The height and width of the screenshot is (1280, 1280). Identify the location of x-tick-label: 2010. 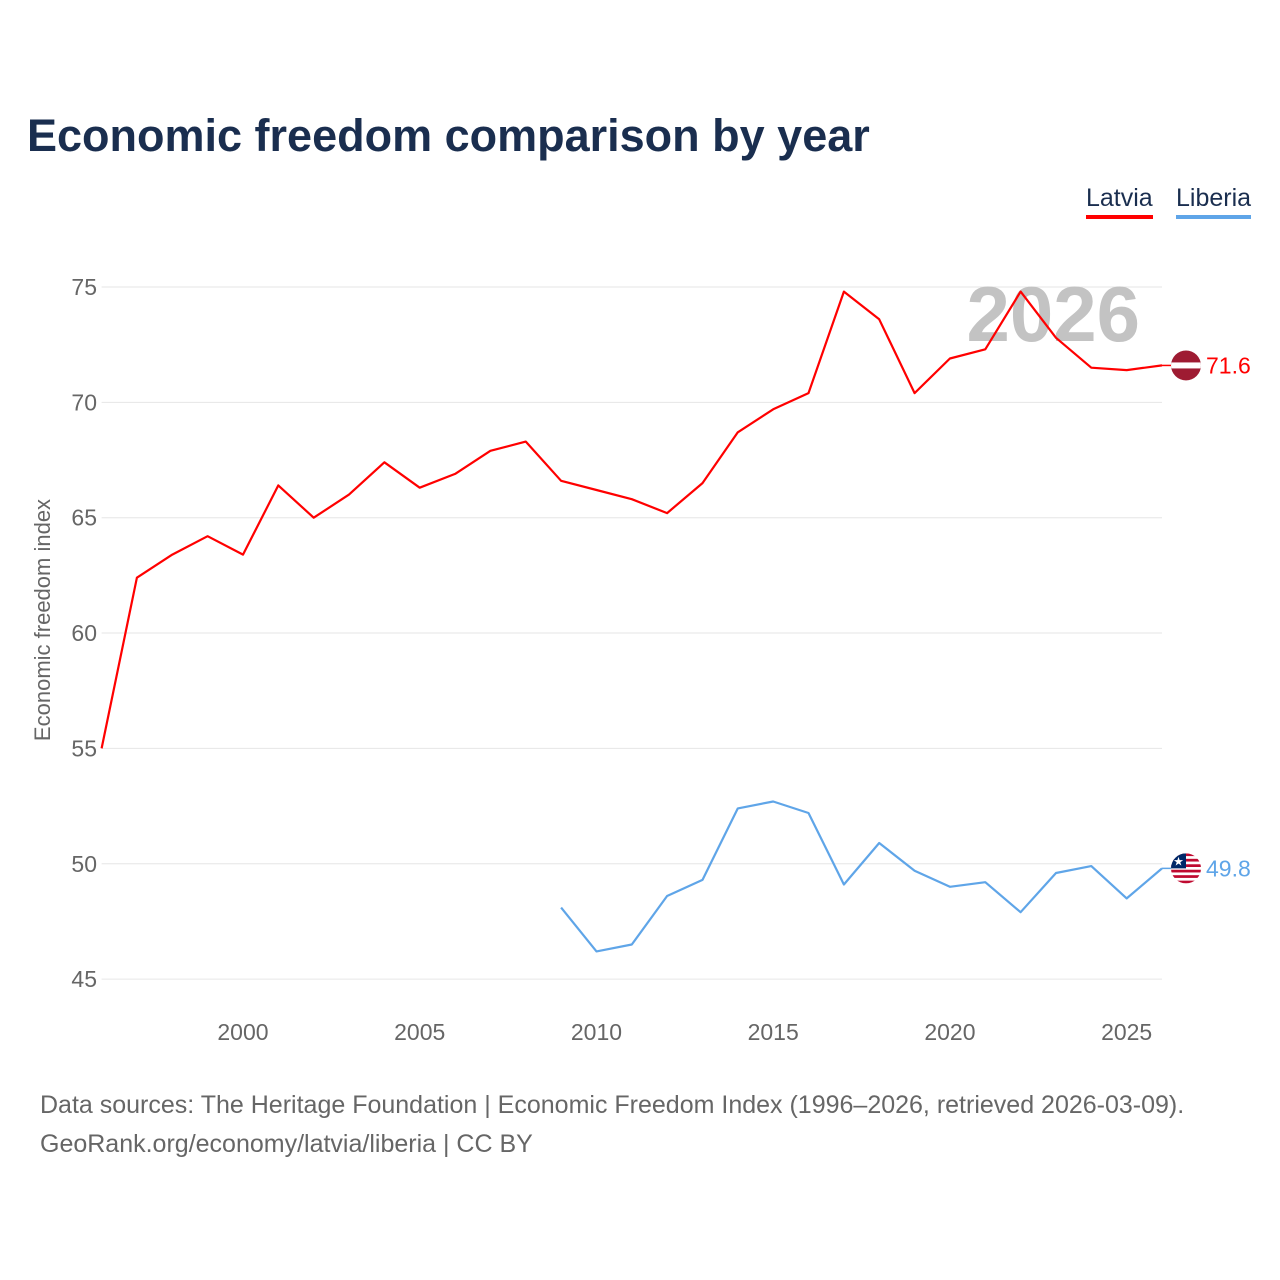
(596, 1032).